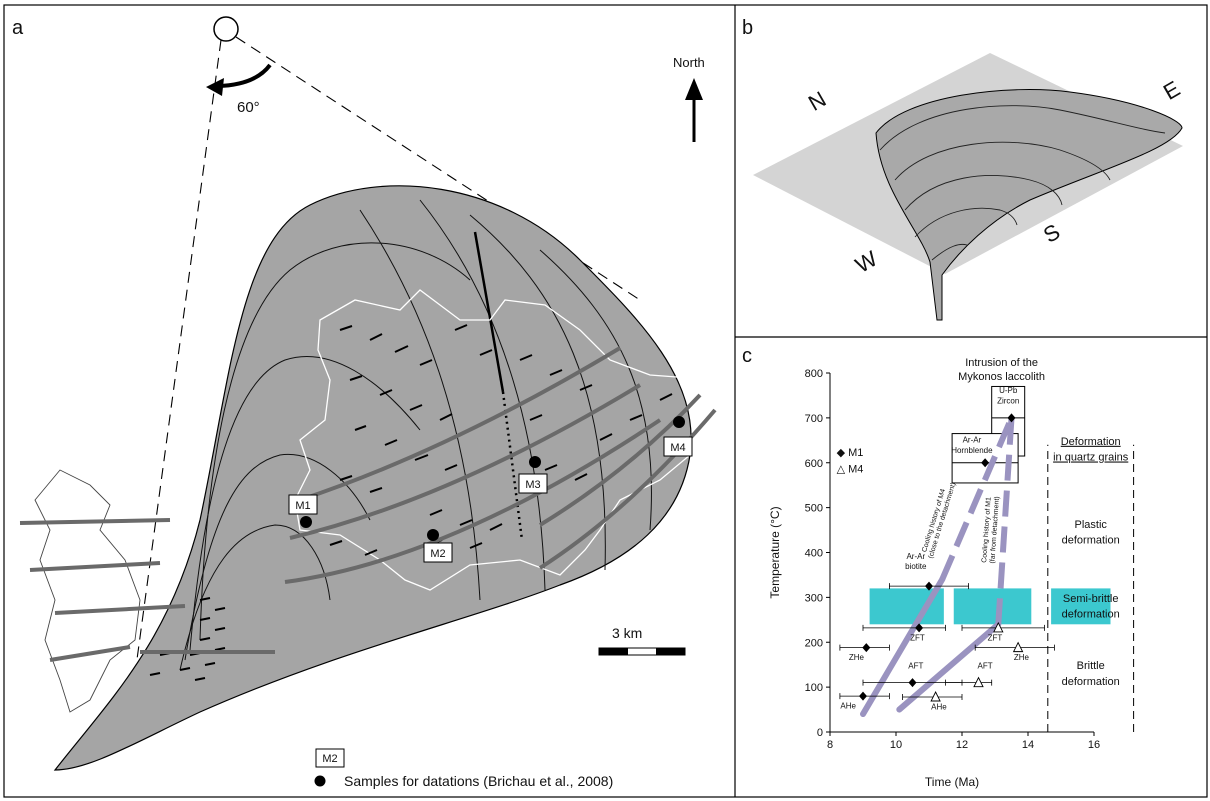 Image resolution: width=1210 pixels, height=801 pixels. What do you see at coordinates (972, 440) in the screenshot?
I see `hornblende-label: Ar-Ar` at bounding box center [972, 440].